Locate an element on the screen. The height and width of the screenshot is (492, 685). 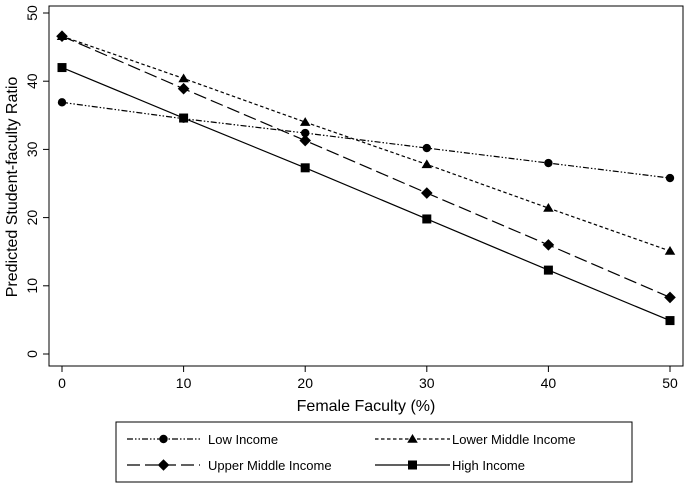
legend-label-low-income: Low Income is located at coordinates (243, 439).